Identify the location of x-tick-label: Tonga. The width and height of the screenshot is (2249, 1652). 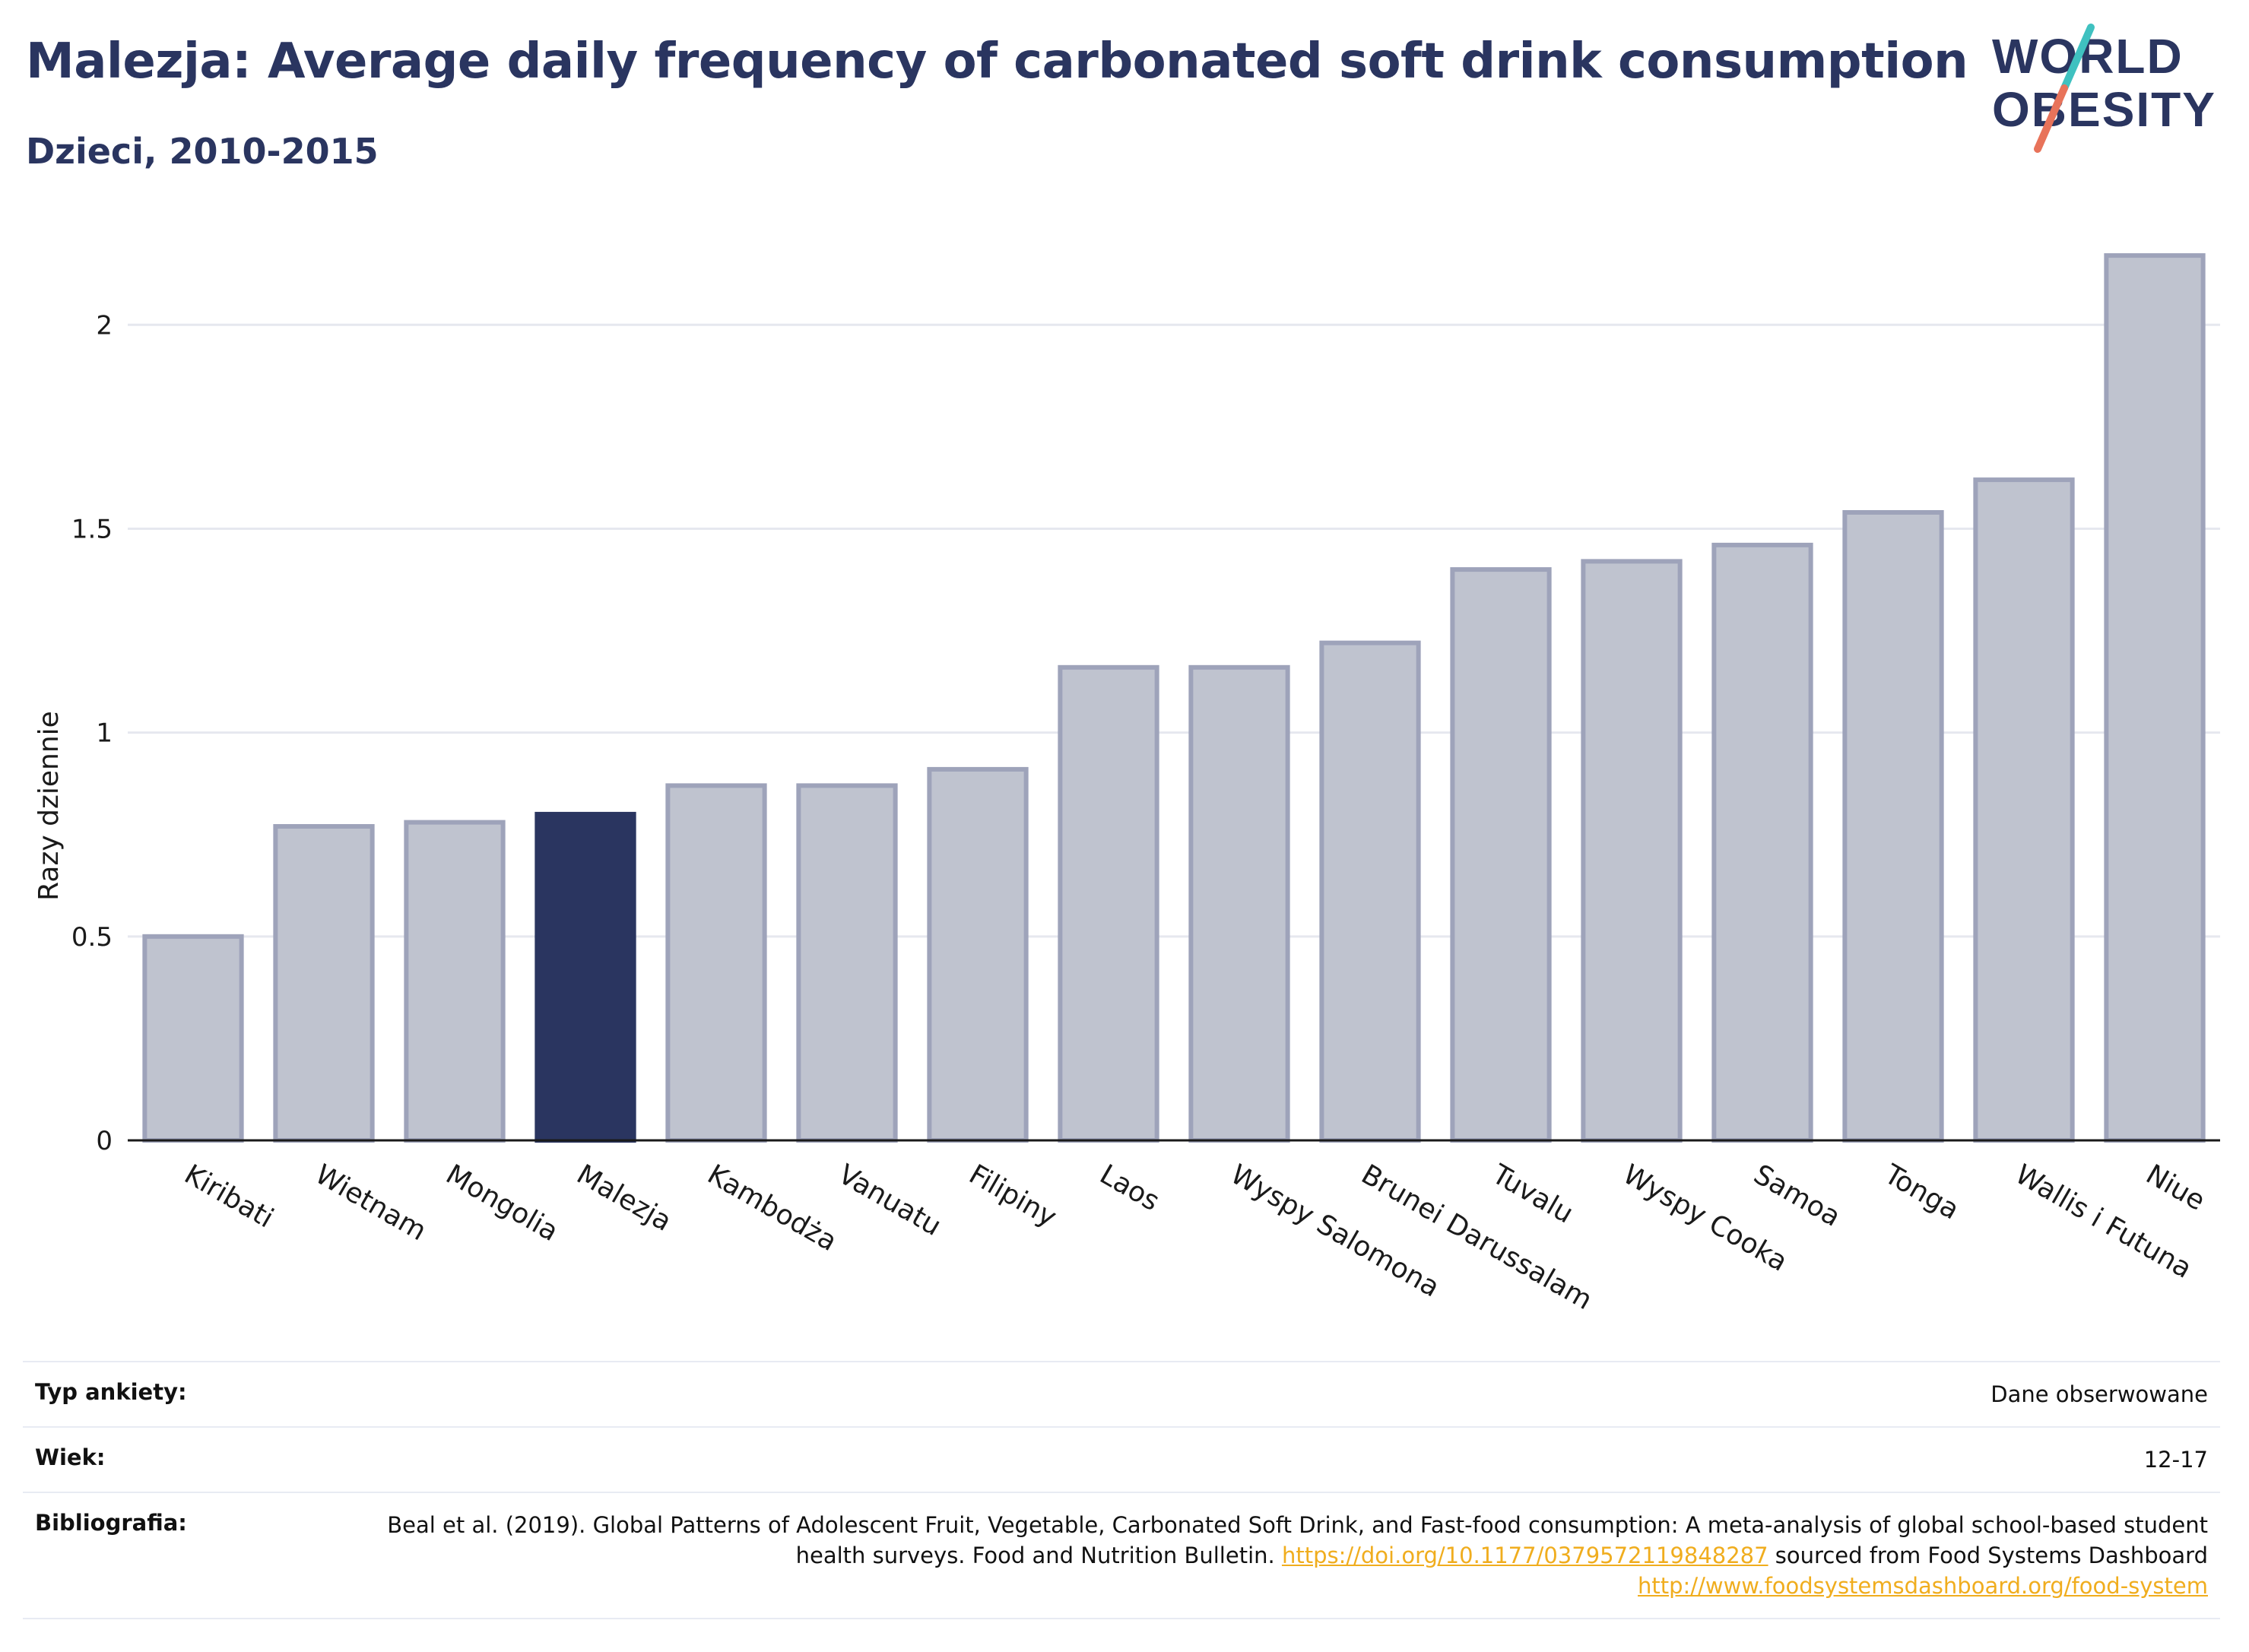
(1922, 1192).